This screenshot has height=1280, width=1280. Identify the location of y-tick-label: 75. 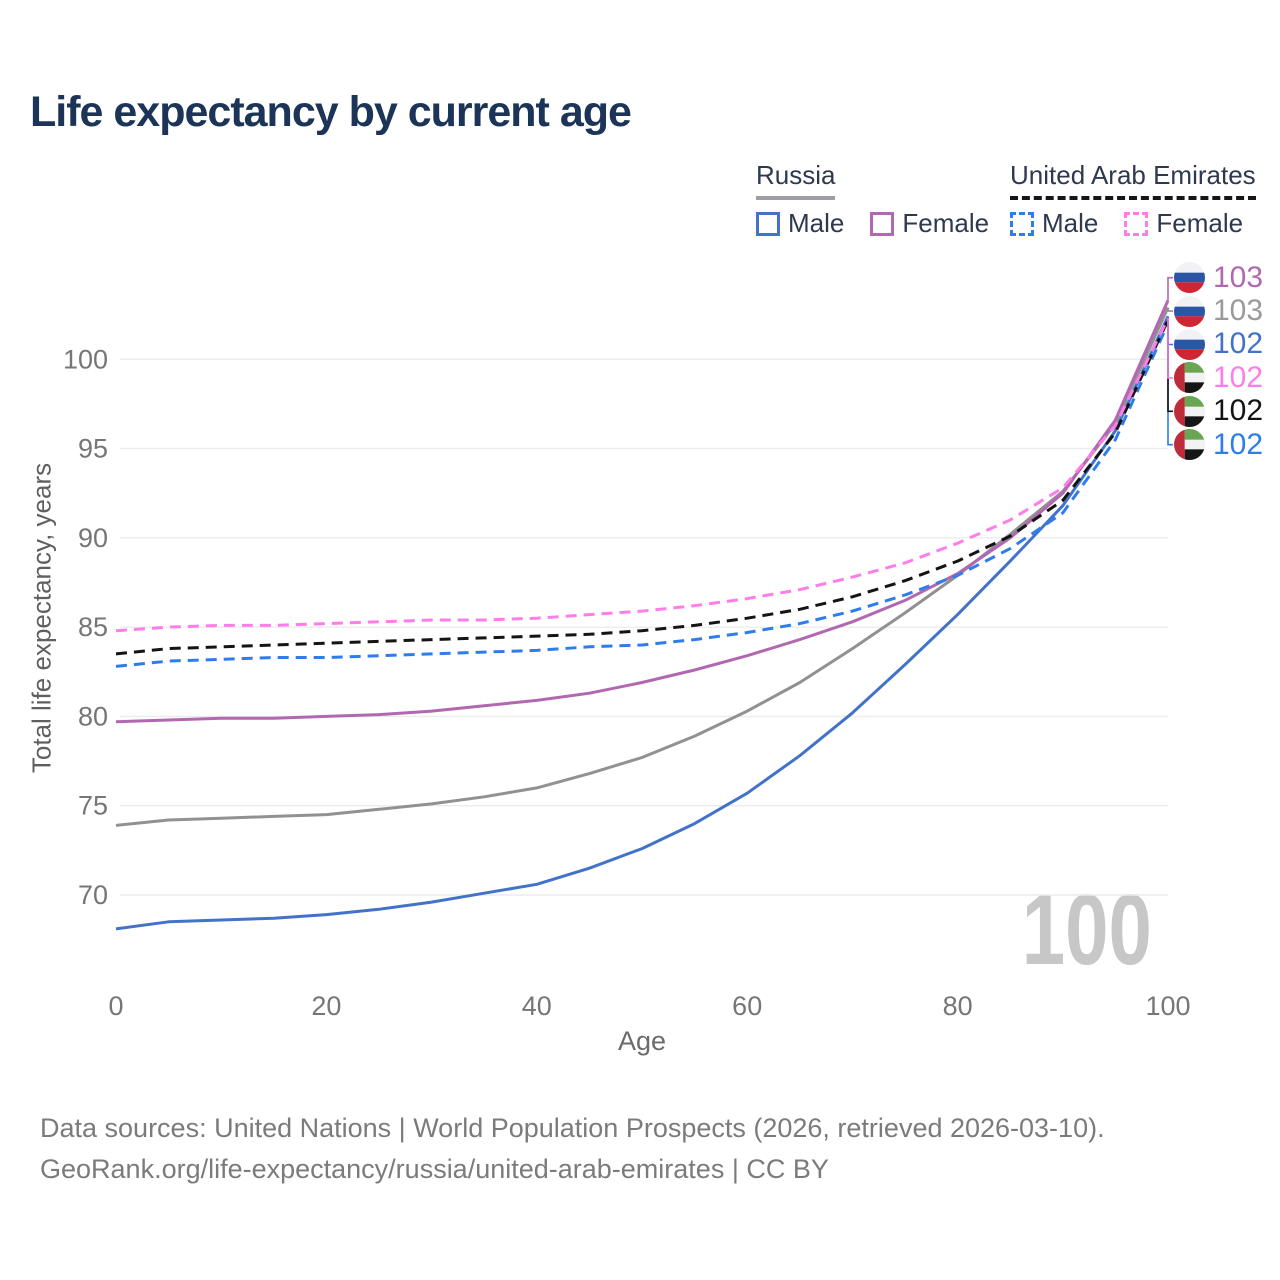
(93, 806).